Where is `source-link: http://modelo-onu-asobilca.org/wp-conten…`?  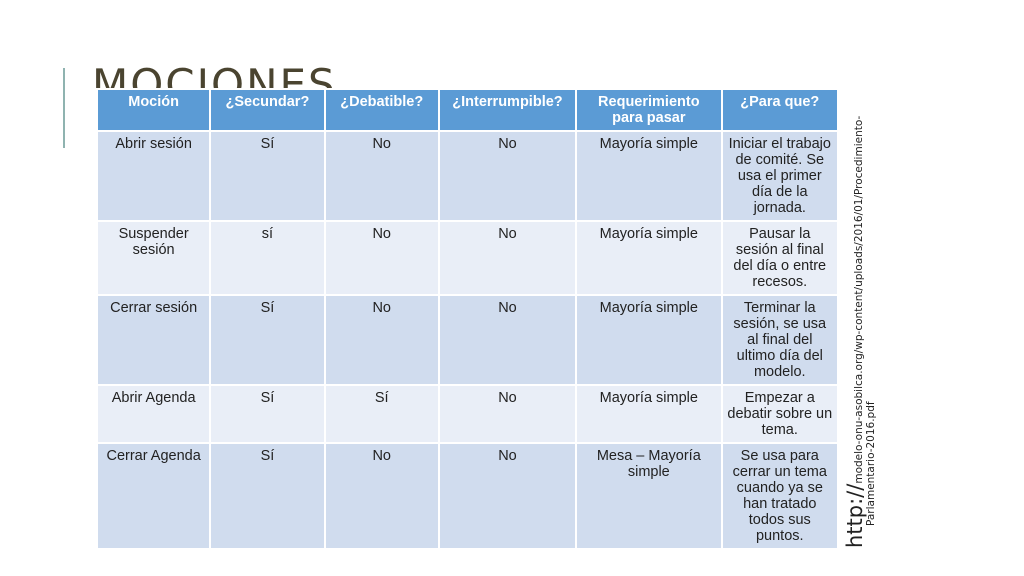 source-link: http://modelo-onu-asobilca.org/wp-conten… is located at coordinates (860, 332).